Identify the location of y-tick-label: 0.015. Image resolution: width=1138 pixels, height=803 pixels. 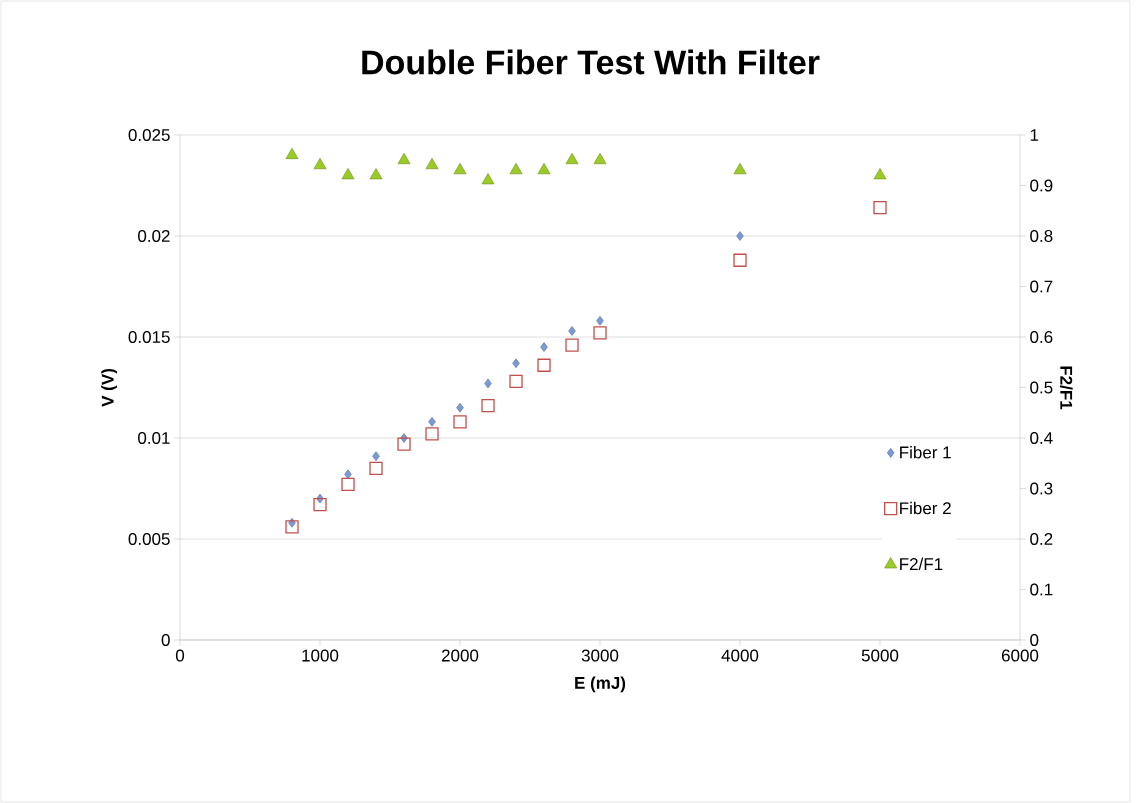
(149, 337).